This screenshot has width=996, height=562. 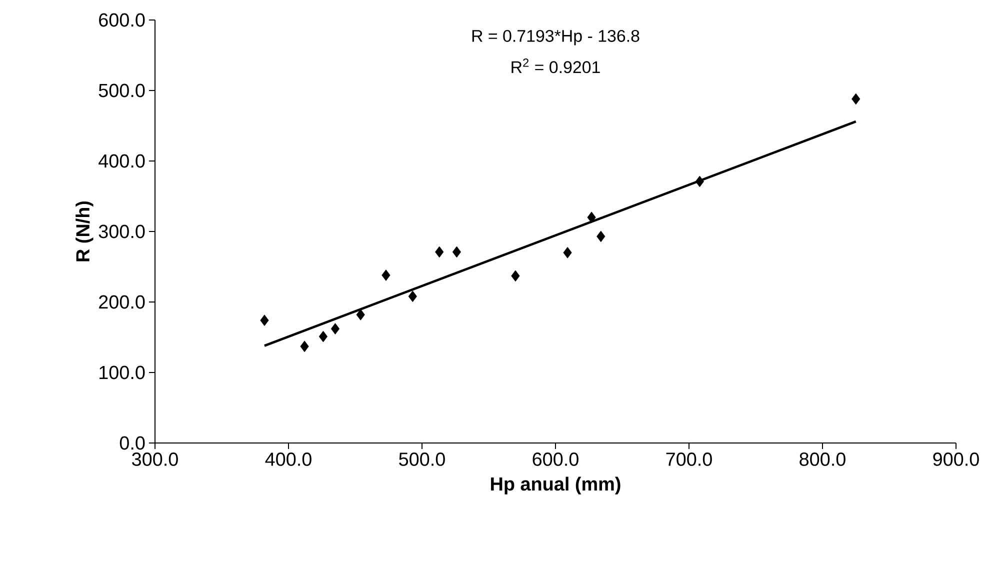 What do you see at coordinates (956, 459) in the screenshot?
I see `x-tick-label: 900.0` at bounding box center [956, 459].